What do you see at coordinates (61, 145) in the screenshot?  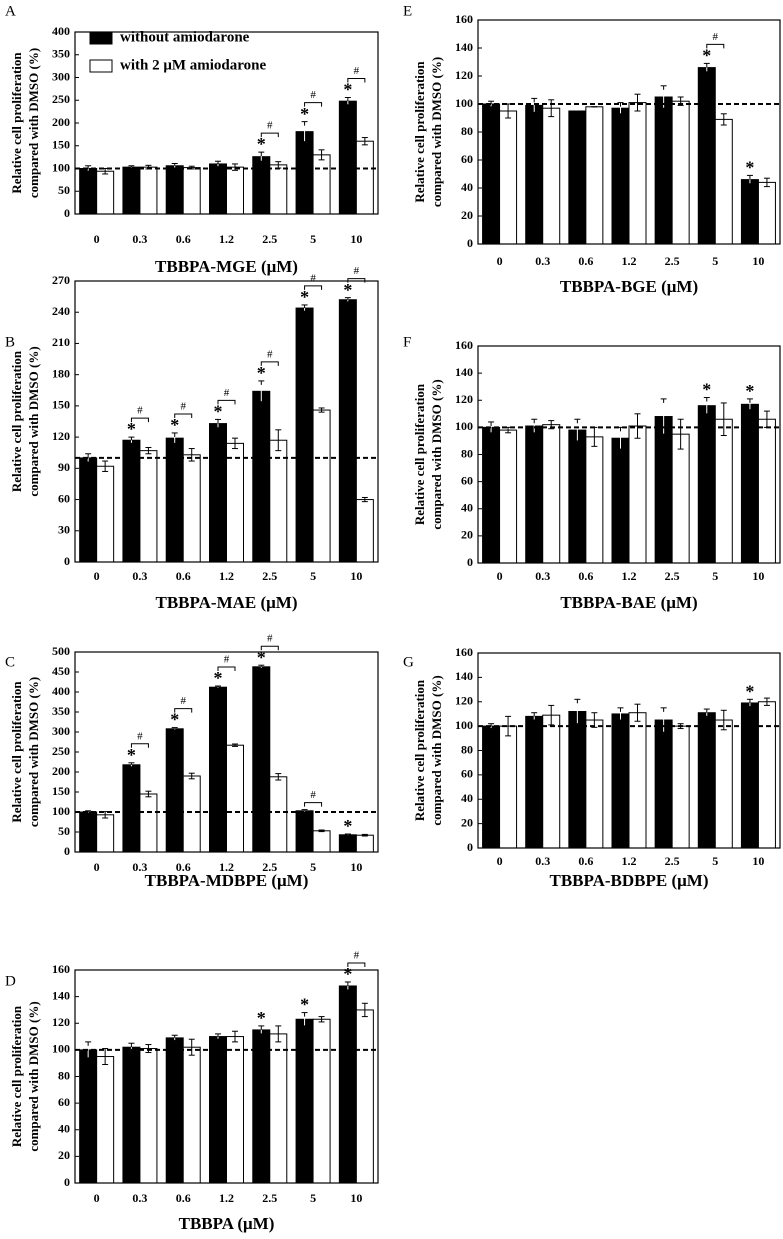 I see `y-tick-label: 150` at bounding box center [61, 145].